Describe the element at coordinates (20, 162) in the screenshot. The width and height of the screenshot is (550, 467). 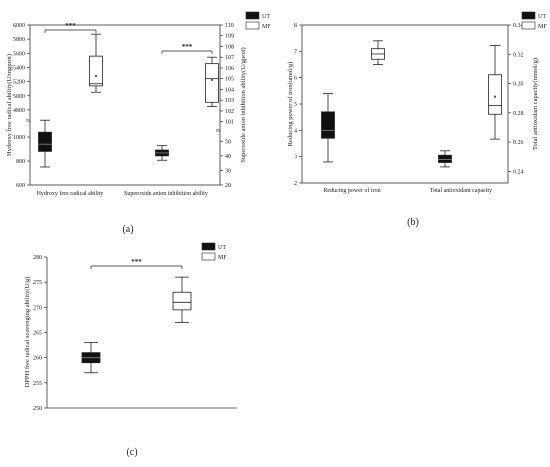
I see `y-tick-label-a-left: 800` at that location.